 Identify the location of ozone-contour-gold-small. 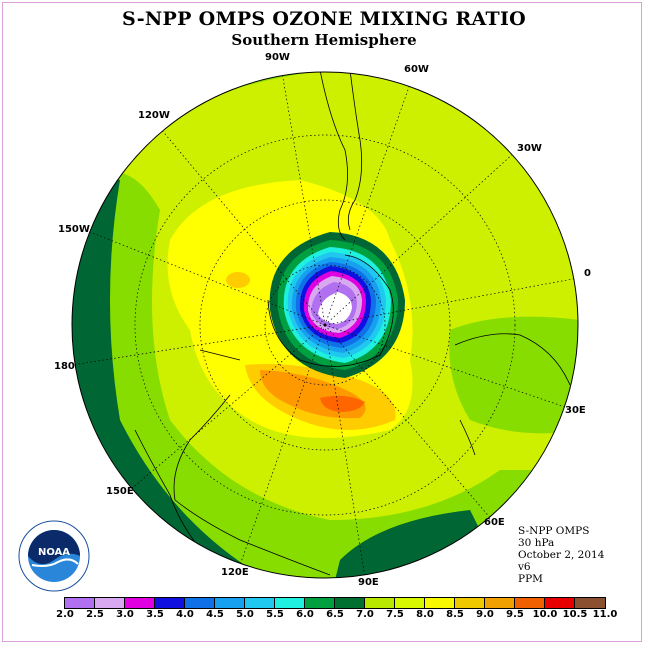
(238, 280).